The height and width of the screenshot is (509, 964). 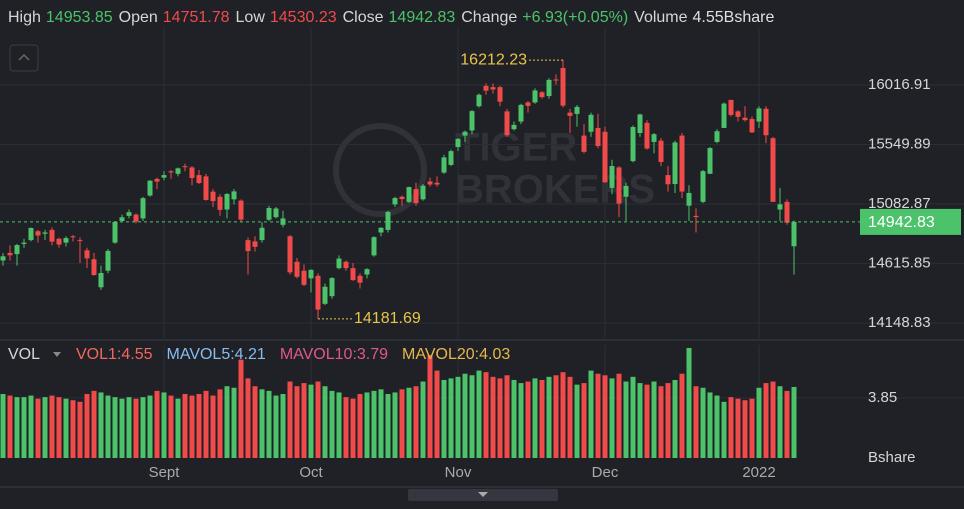 What do you see at coordinates (196, 17) in the screenshot?
I see `header-value: 14751.78` at bounding box center [196, 17].